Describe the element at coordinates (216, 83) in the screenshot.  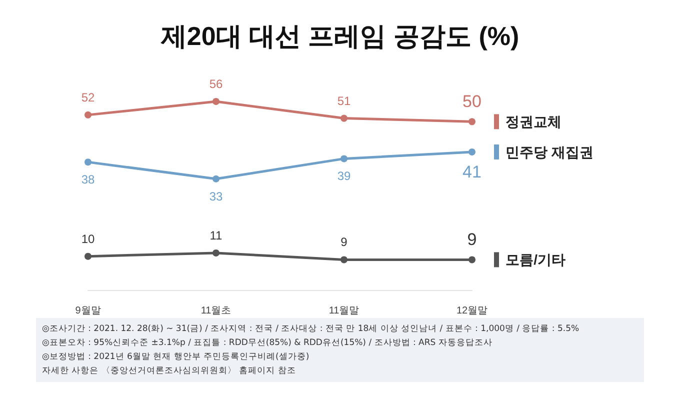
I see `data-label: 56` at that location.